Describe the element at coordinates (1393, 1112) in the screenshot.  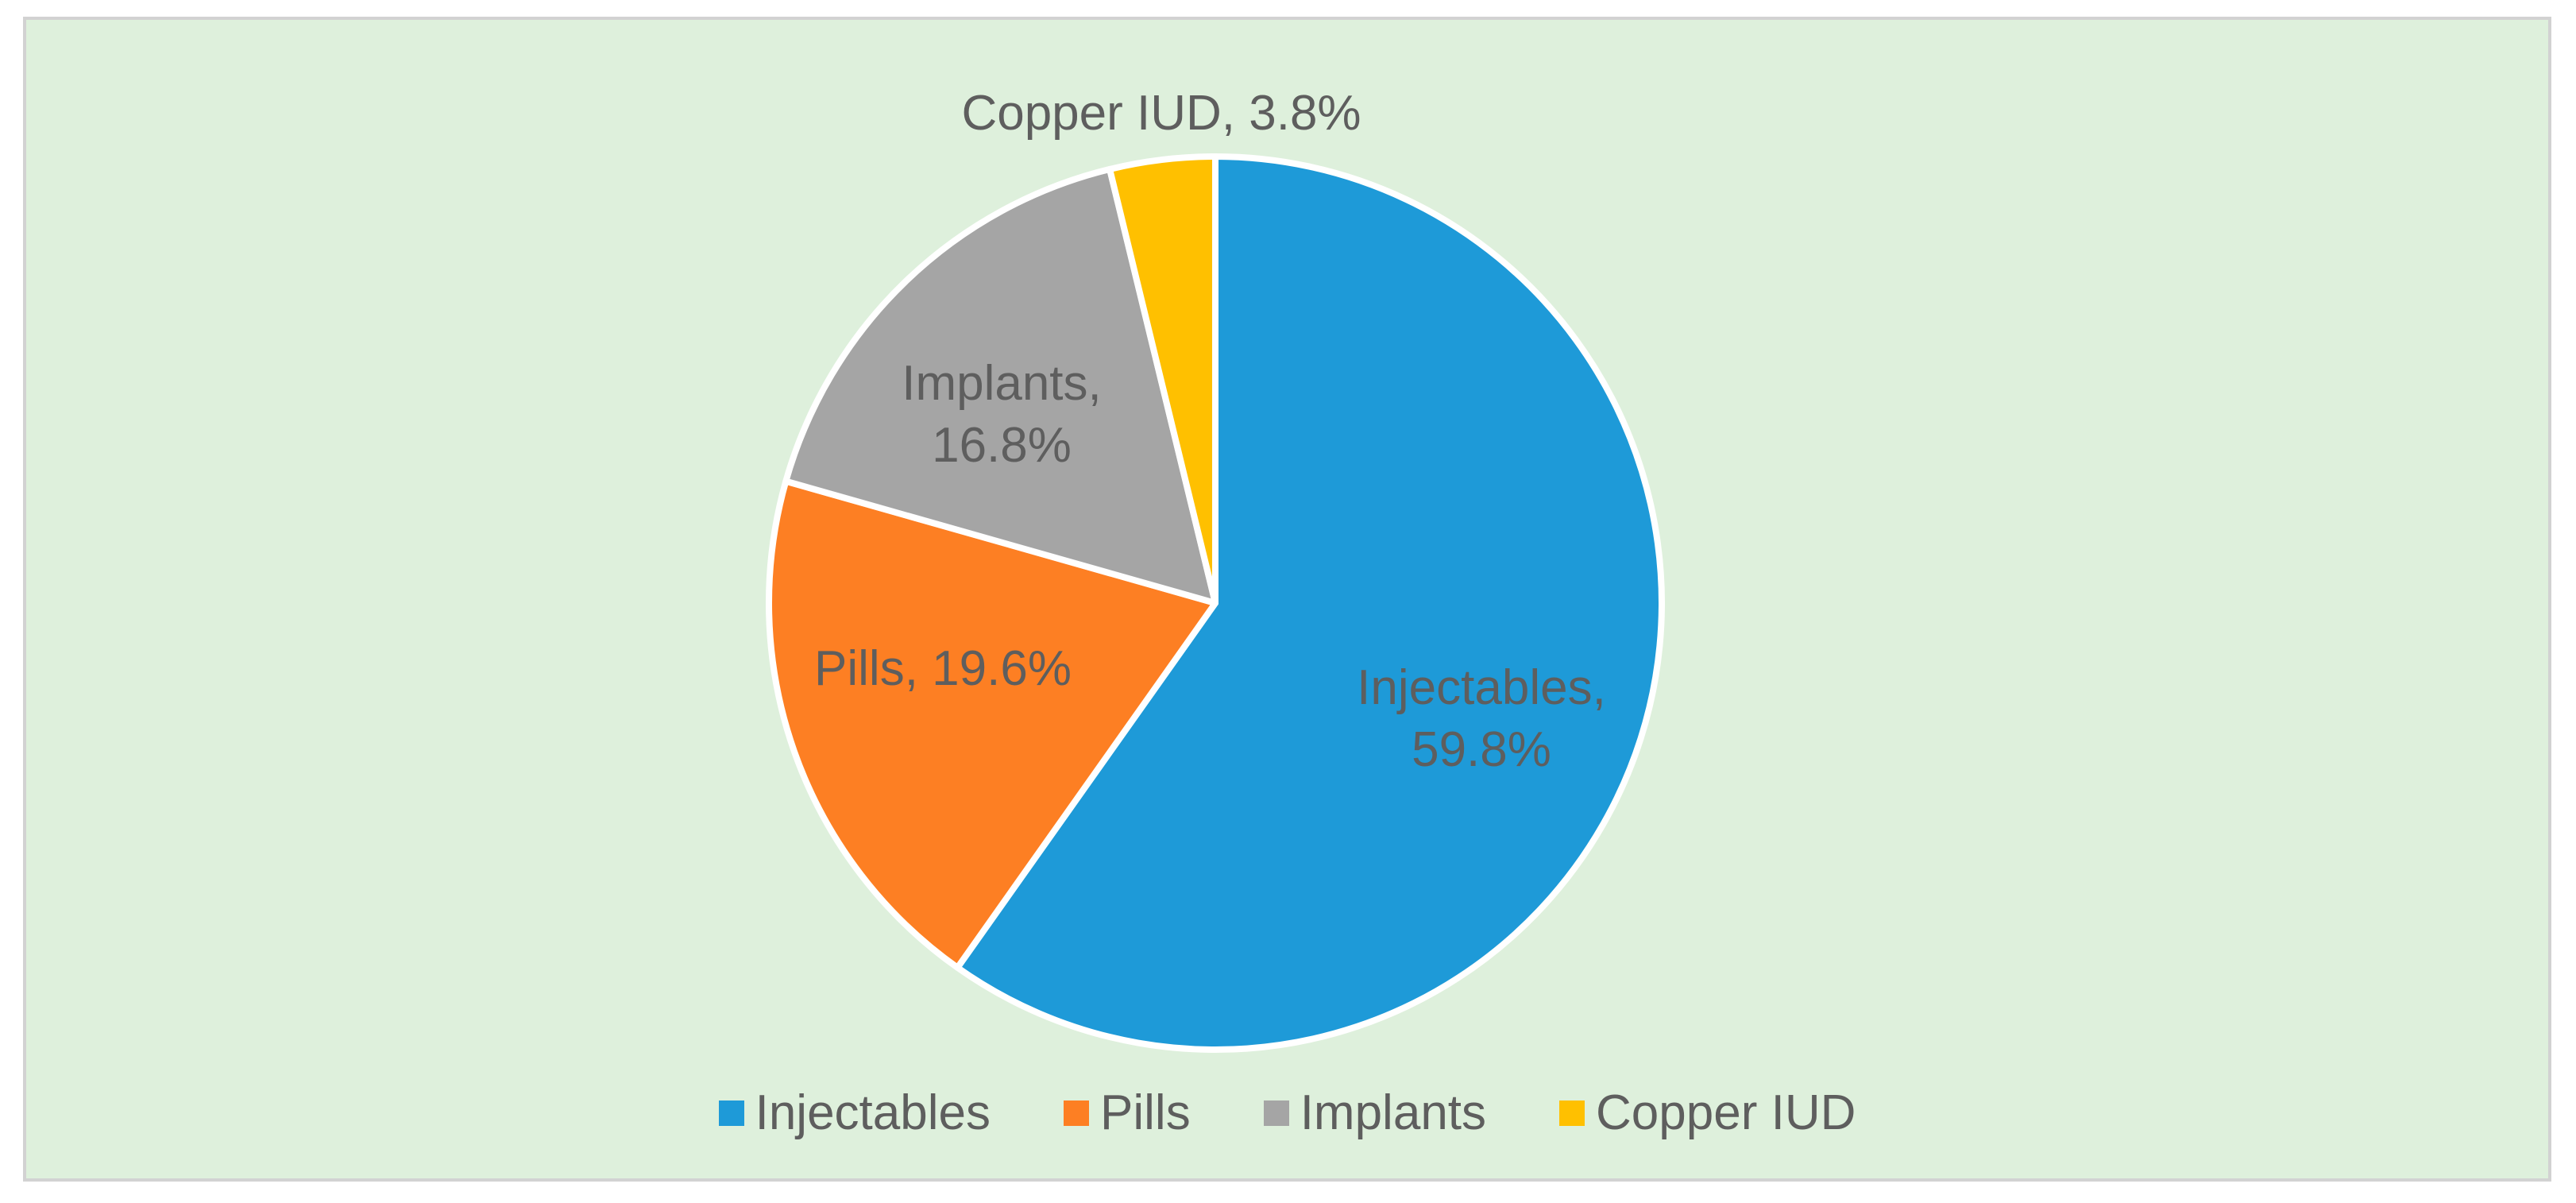
I see `legend-label: Implants` at that location.